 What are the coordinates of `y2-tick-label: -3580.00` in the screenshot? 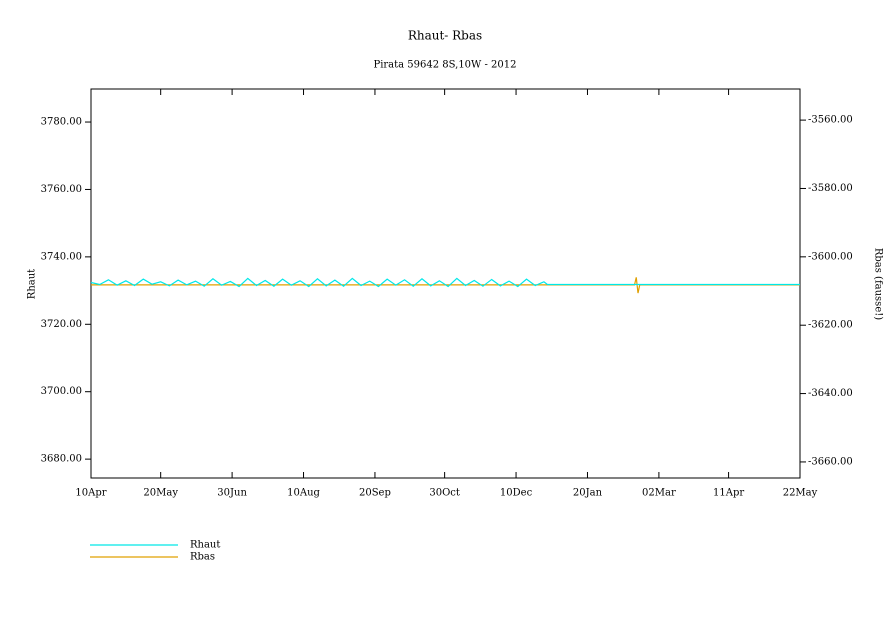 It's located at (830, 188).